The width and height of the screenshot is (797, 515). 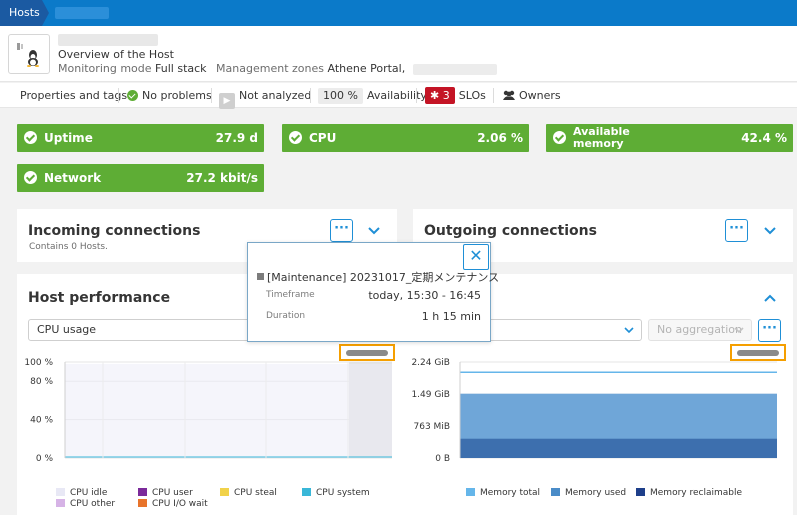 I want to click on y-tick-label: 80 %, so click(x=41, y=382).